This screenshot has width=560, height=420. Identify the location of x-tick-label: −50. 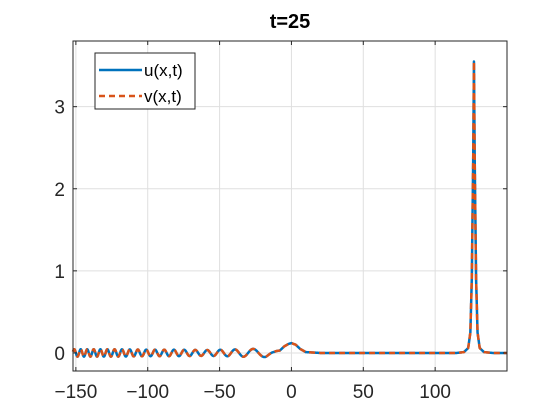
(219, 392).